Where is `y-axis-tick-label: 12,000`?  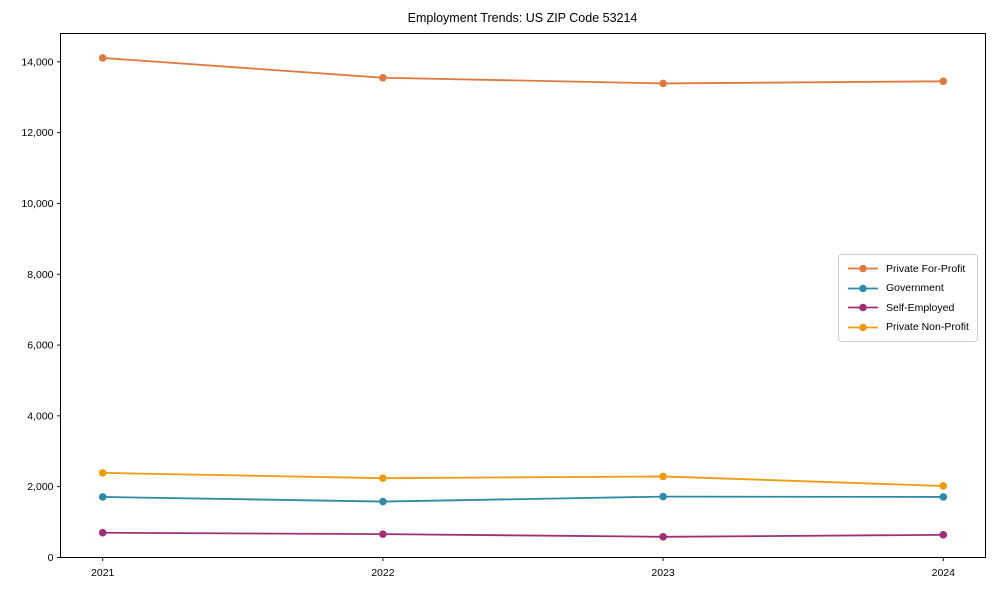
y-axis-tick-label: 12,000 is located at coordinates (37, 133).